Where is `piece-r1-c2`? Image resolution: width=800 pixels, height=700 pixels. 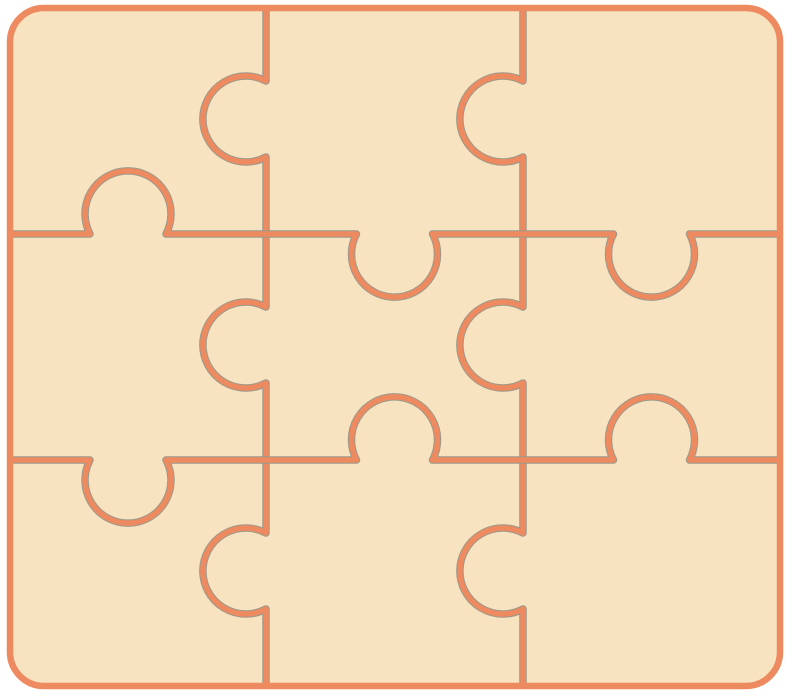 piece-r1-c2 is located at coordinates (651, 347).